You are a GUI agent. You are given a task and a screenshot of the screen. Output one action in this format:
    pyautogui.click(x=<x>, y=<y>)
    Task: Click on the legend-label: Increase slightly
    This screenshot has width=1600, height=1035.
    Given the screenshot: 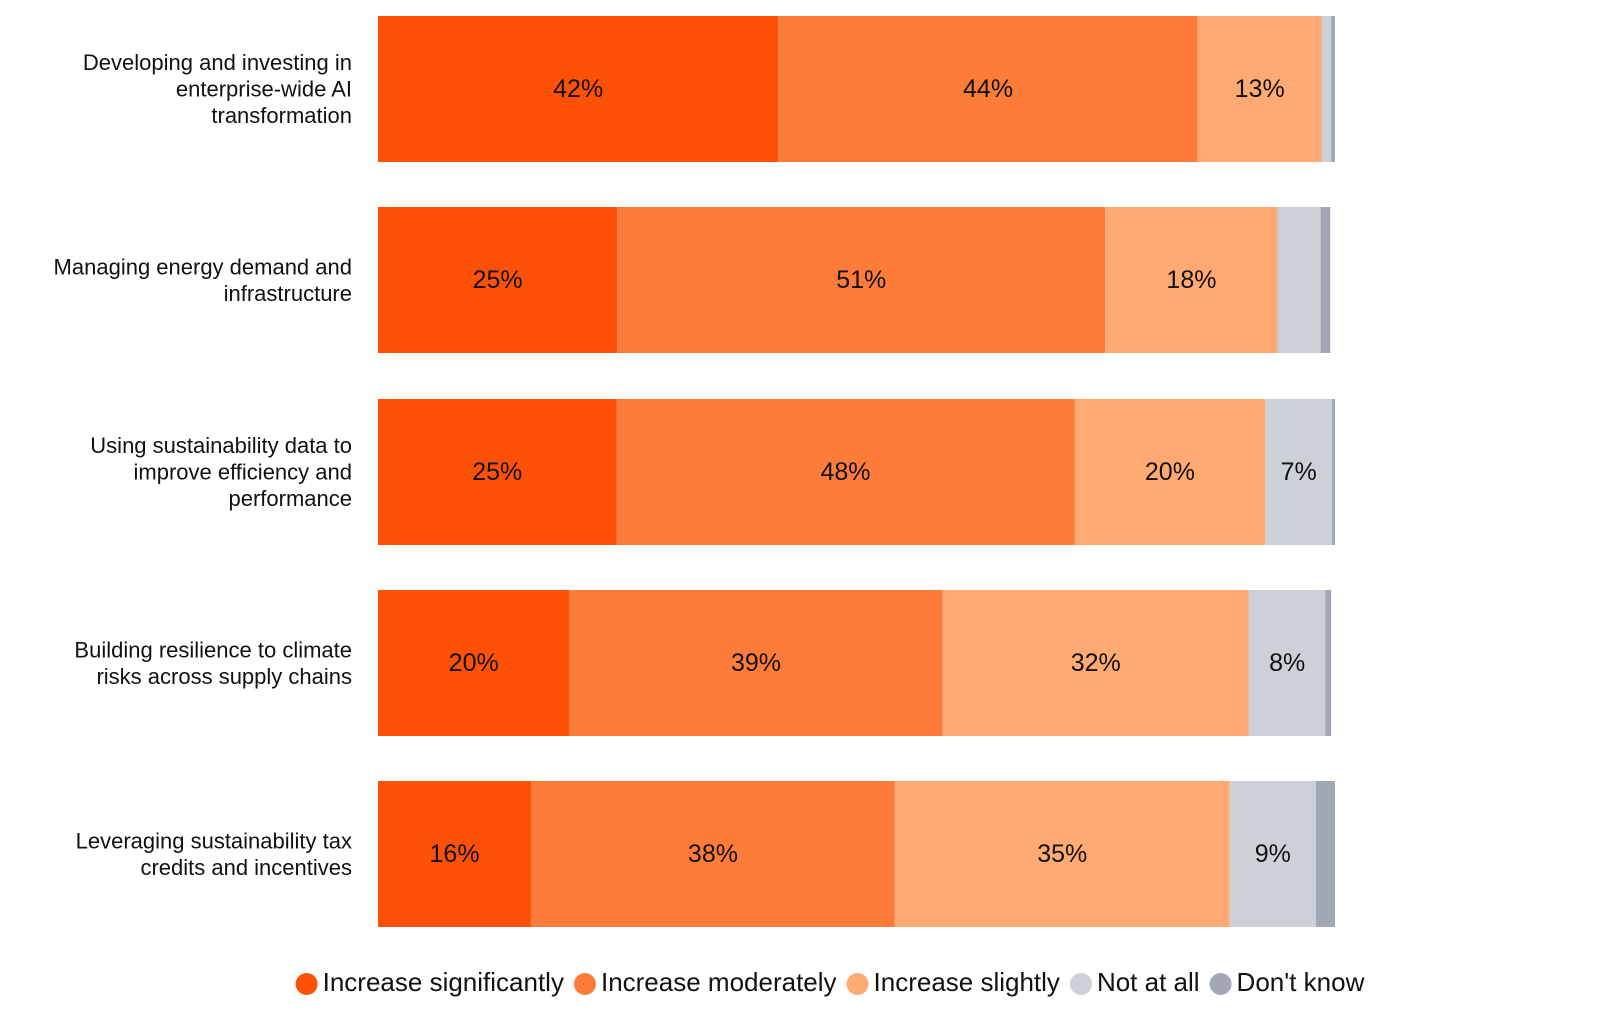 What is the action you would take?
    pyautogui.click(x=967, y=982)
    